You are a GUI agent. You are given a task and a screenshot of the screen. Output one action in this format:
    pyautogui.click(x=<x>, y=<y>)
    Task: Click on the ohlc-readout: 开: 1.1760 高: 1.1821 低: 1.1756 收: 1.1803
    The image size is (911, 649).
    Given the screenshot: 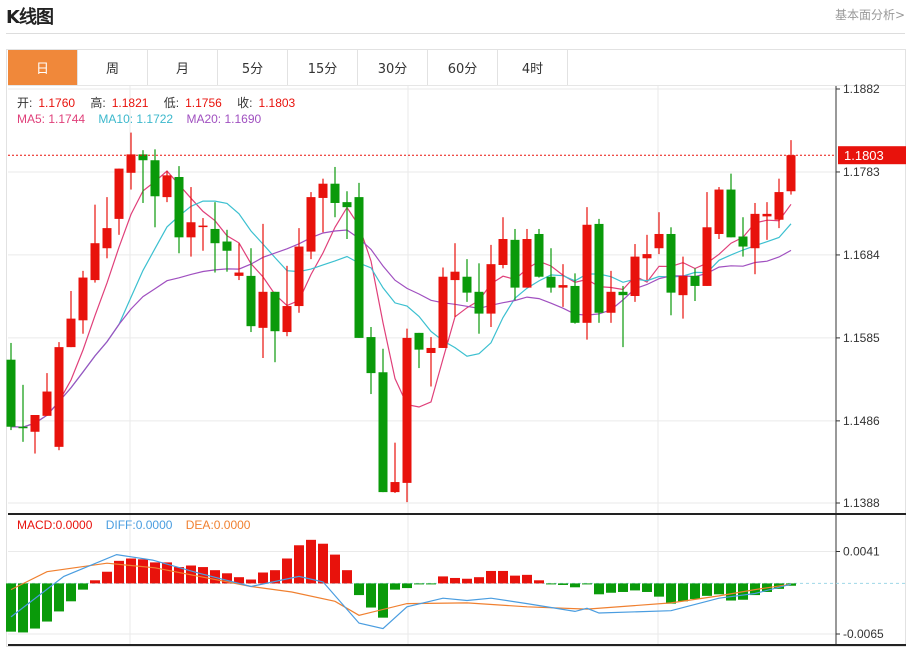 What is the action you would take?
    pyautogui.click(x=162, y=102)
    